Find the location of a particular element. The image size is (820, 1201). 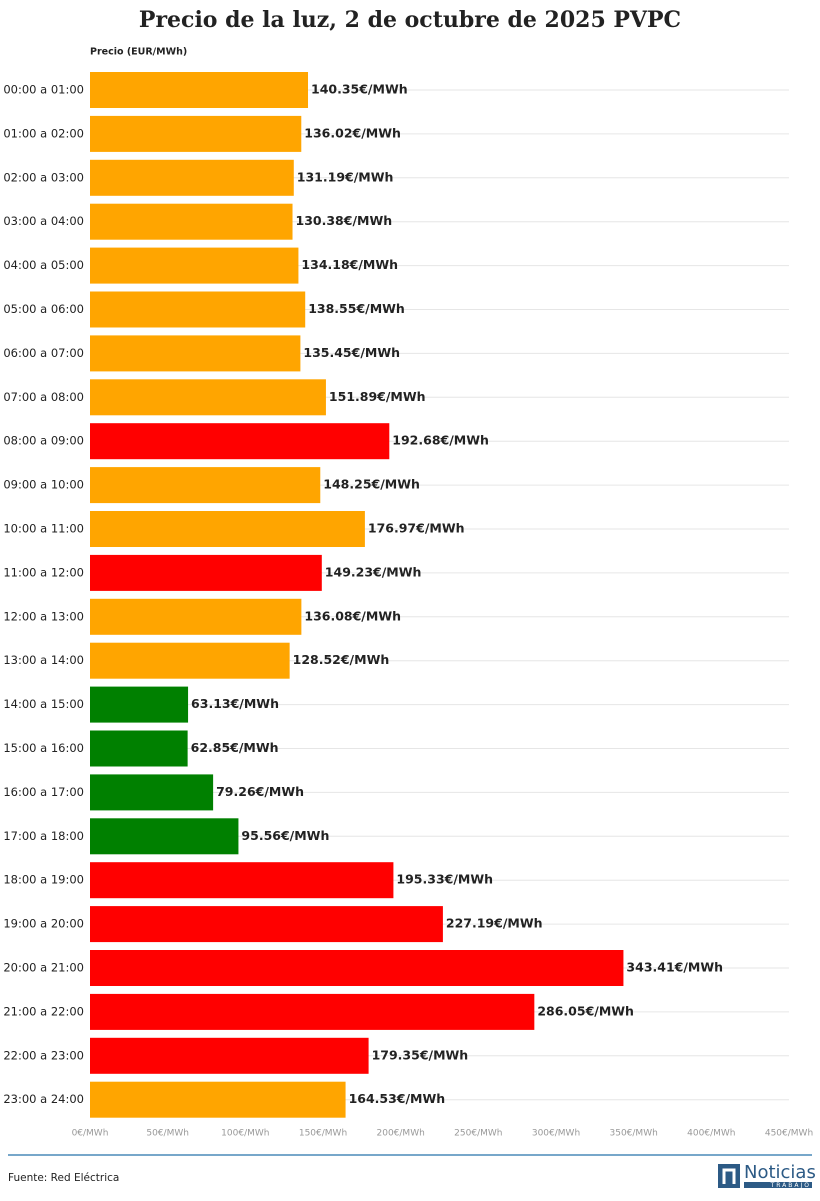

y-tick-label: 04:00 a 05:00 is located at coordinates (43, 265).